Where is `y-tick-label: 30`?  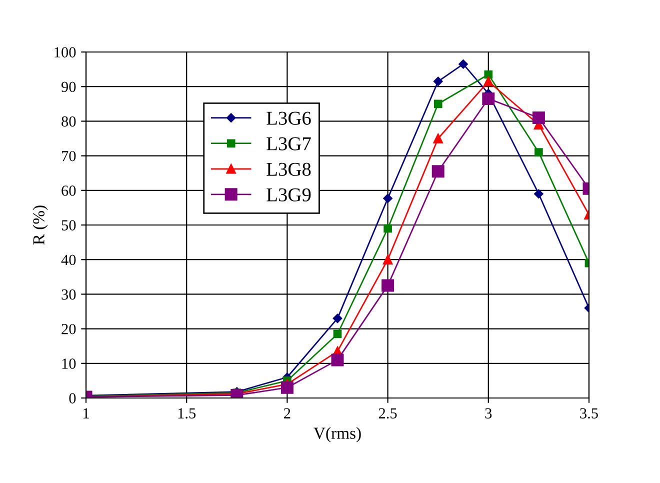 y-tick-label: 30 is located at coordinates (69, 294).